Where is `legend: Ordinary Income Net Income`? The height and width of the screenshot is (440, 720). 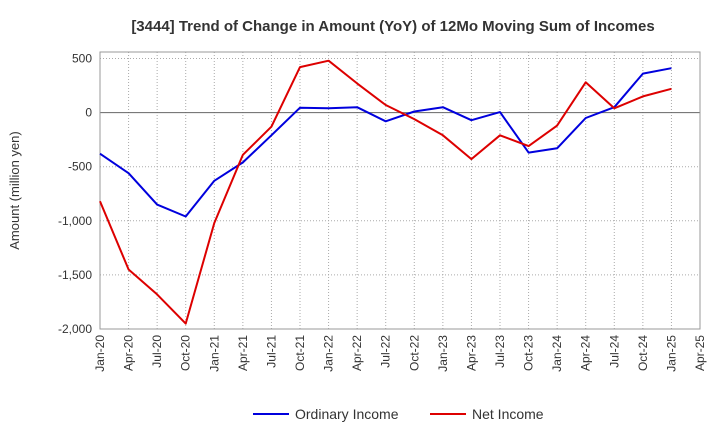 legend: Ordinary Income Net Income is located at coordinates (398, 414).